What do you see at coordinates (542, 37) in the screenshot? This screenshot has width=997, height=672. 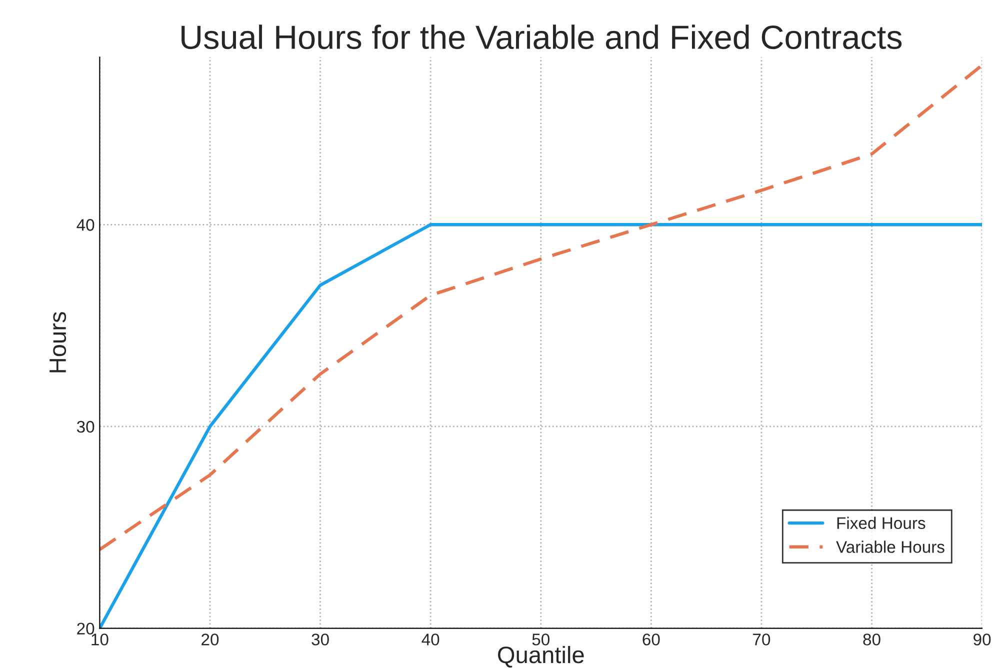 I see `chart-title: Usual Hours for the Variable and Fixed Contracts` at bounding box center [542, 37].